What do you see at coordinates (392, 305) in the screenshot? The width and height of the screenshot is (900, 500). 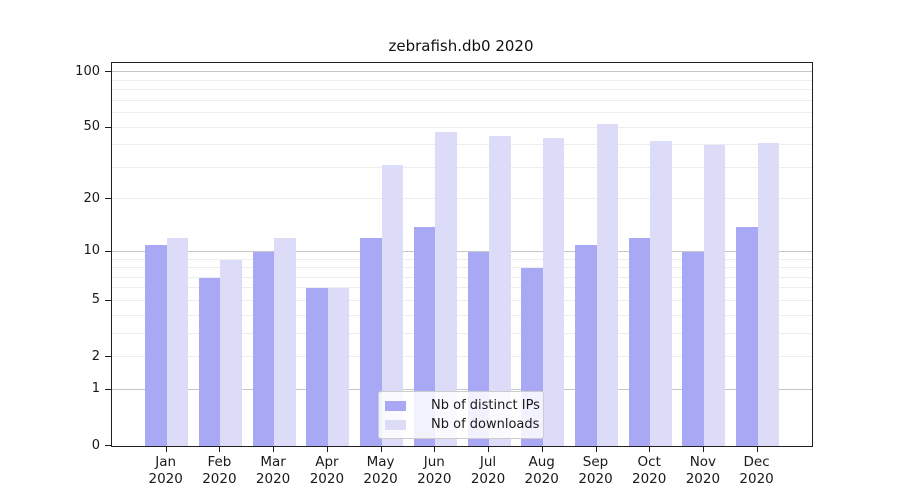 I see `bar-downloads-may` at bounding box center [392, 305].